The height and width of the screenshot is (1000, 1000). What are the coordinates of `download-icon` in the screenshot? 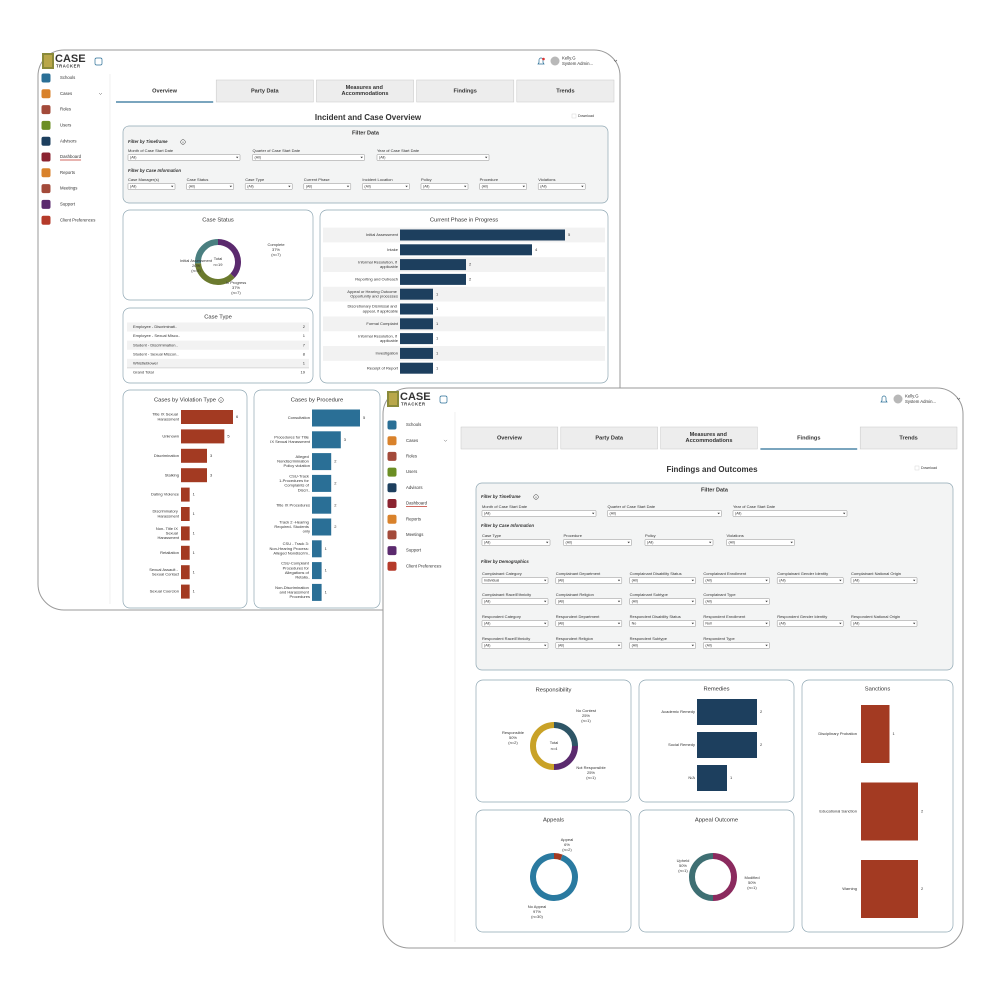 It's located at (574, 116).